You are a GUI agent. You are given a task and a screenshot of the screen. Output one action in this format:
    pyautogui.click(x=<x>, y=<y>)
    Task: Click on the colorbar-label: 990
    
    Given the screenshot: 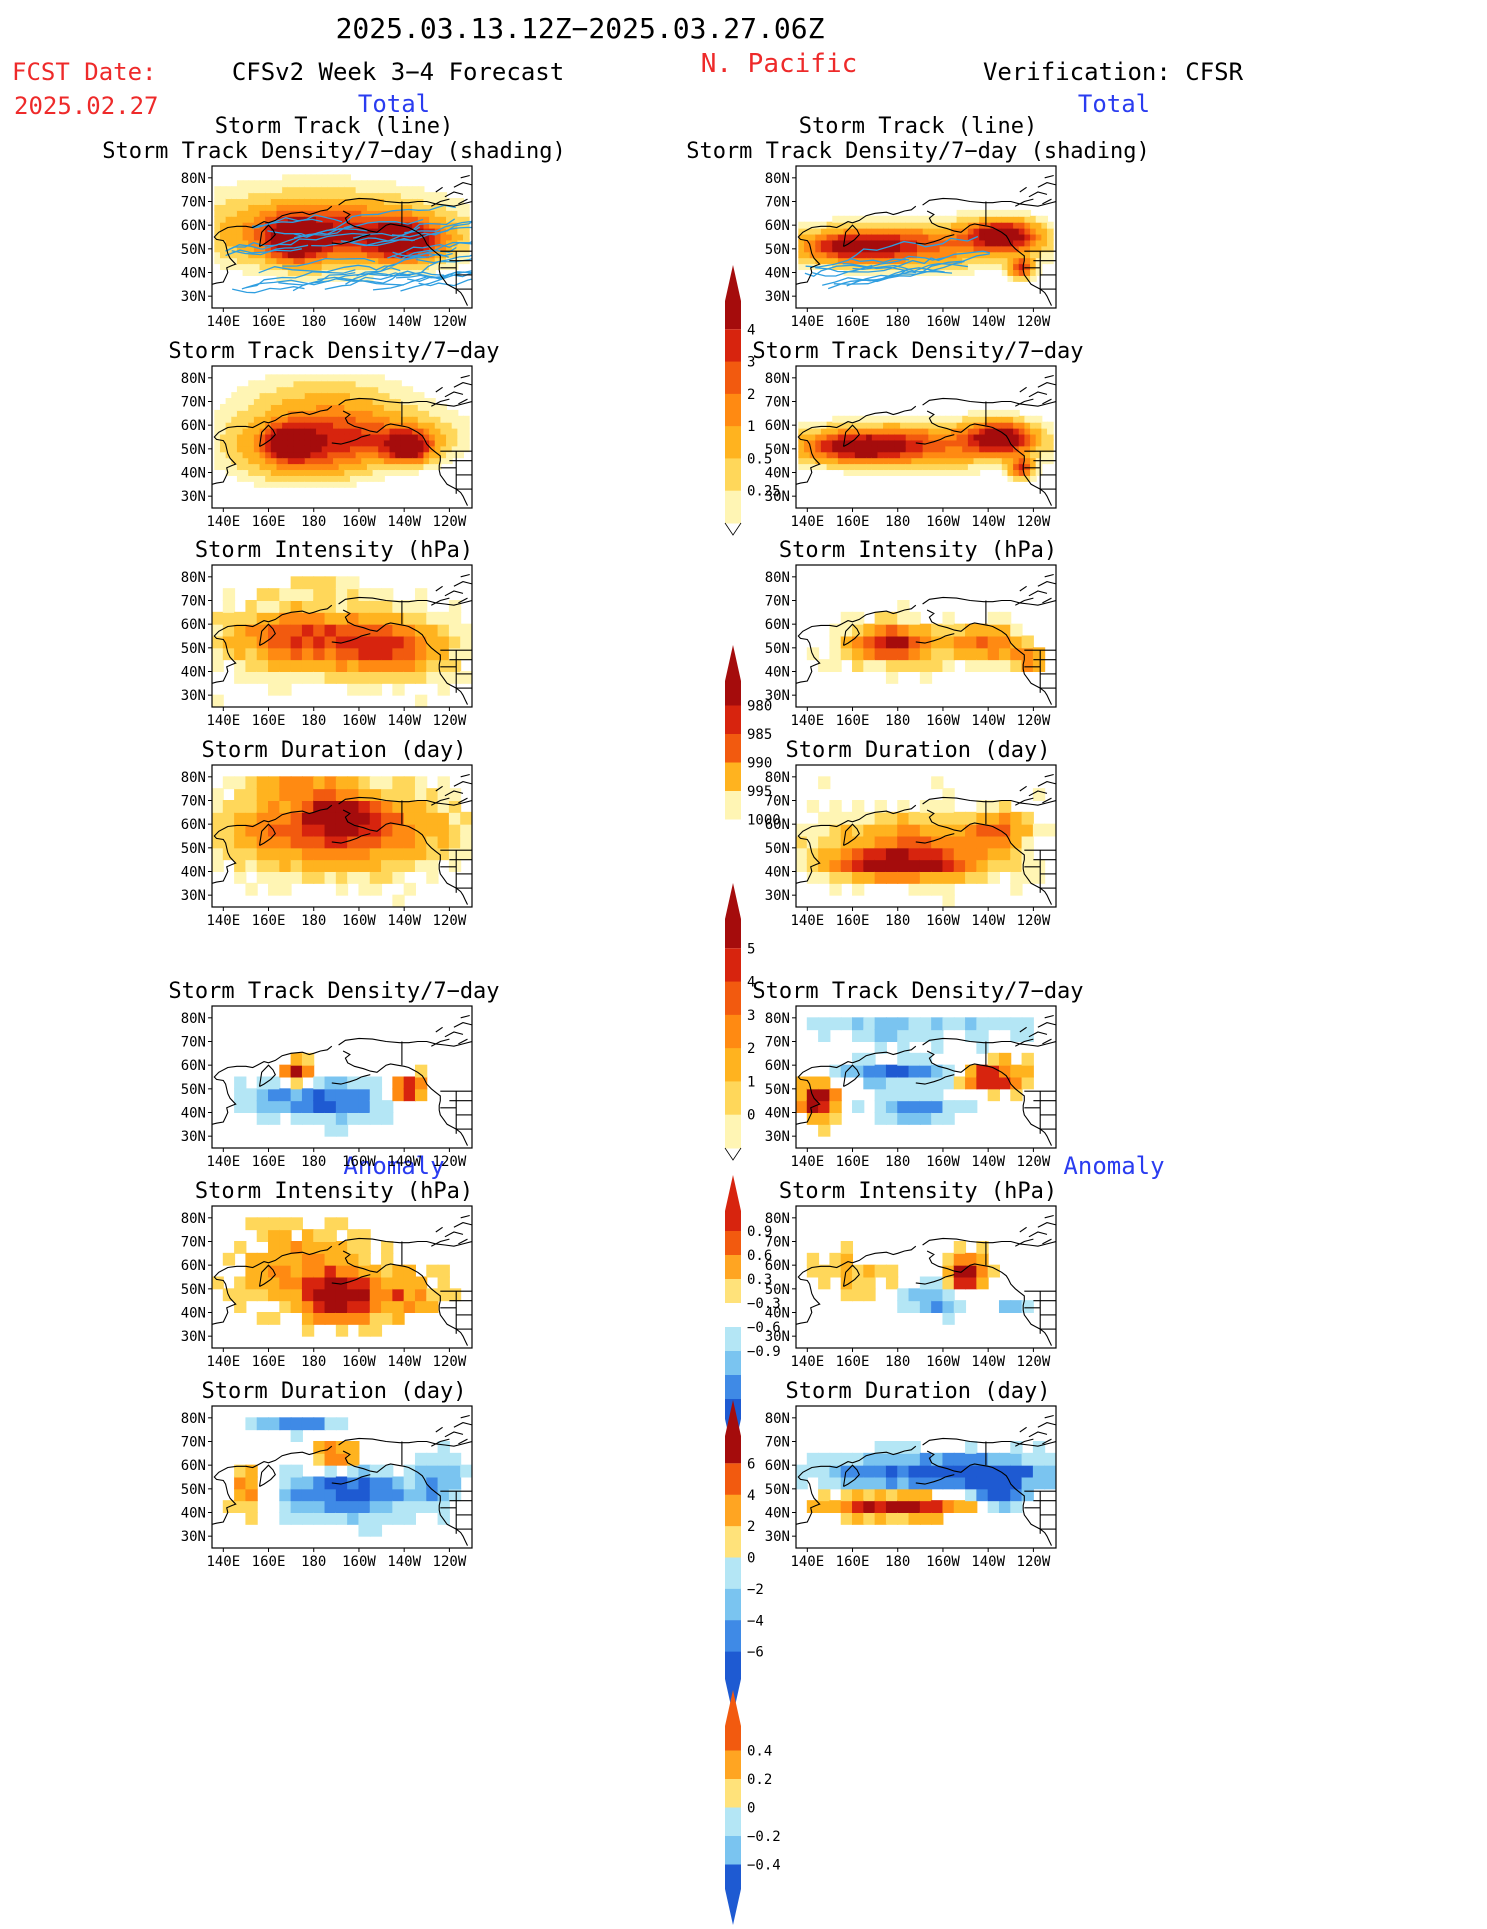 What is the action you would take?
    pyautogui.click(x=759, y=764)
    